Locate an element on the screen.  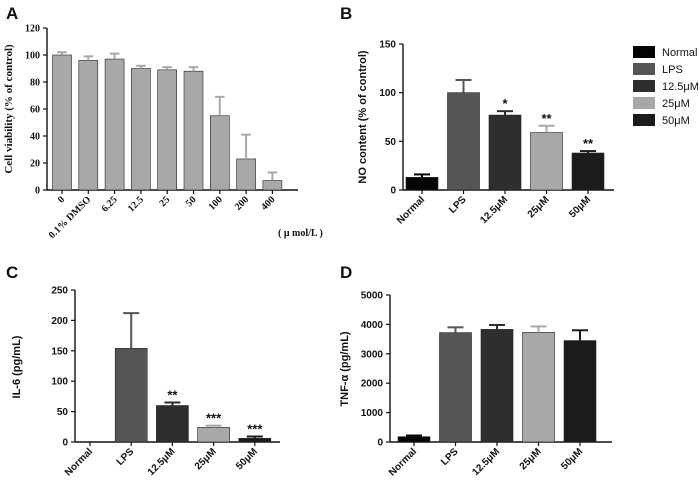
y-axis-title: TNF-α (pg/mL) is located at coordinates (345, 369).